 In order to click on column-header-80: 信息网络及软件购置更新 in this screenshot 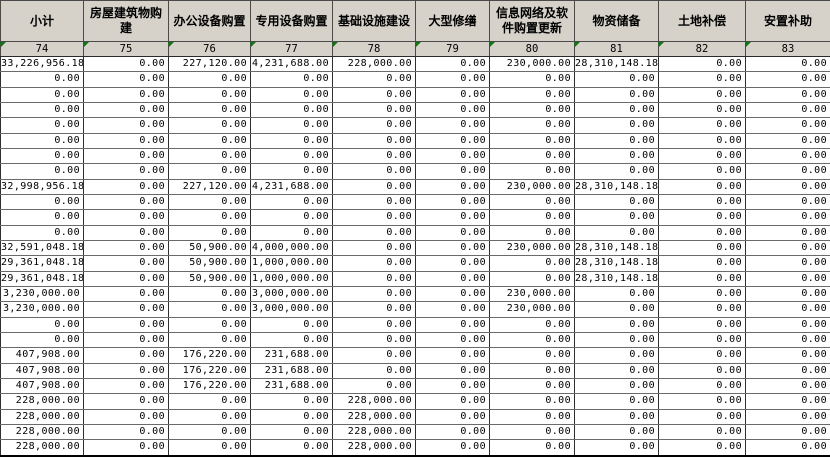, I will do `click(532, 21)`.